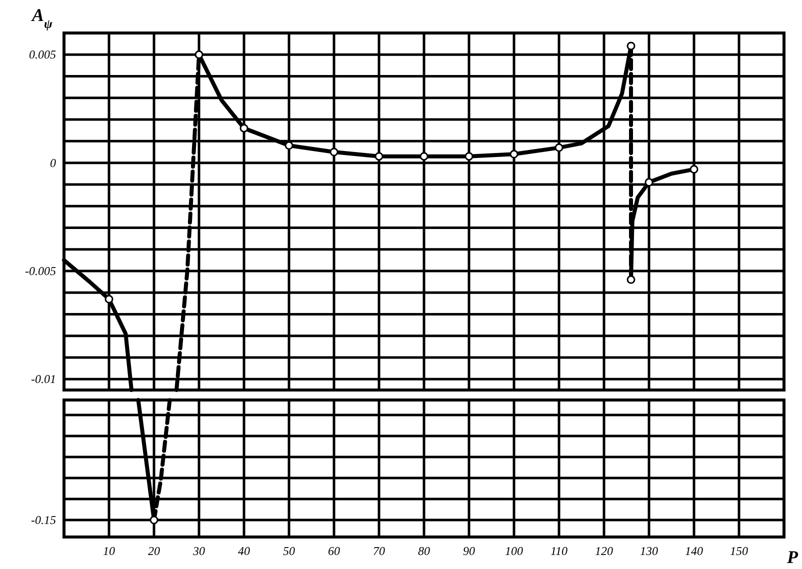 This screenshot has width=802, height=569. What do you see at coordinates (42, 18) in the screenshot?
I see `y-axis-title: A$_{ψ}$` at bounding box center [42, 18].